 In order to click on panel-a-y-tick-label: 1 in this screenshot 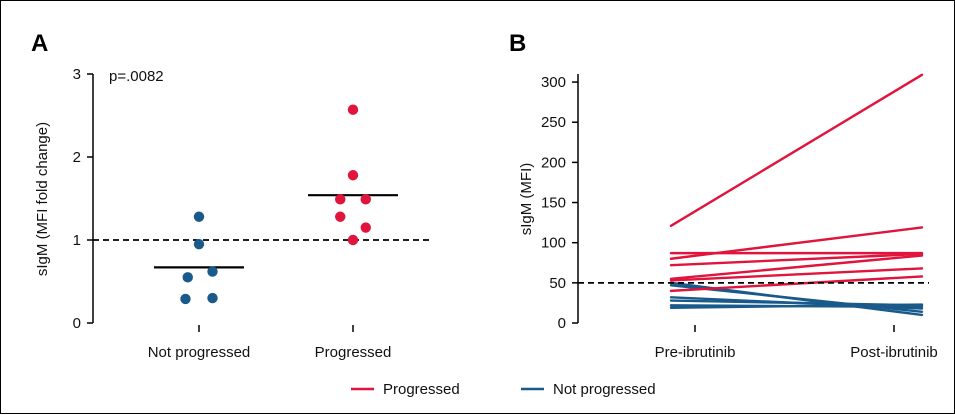, I will do `click(77, 240)`.